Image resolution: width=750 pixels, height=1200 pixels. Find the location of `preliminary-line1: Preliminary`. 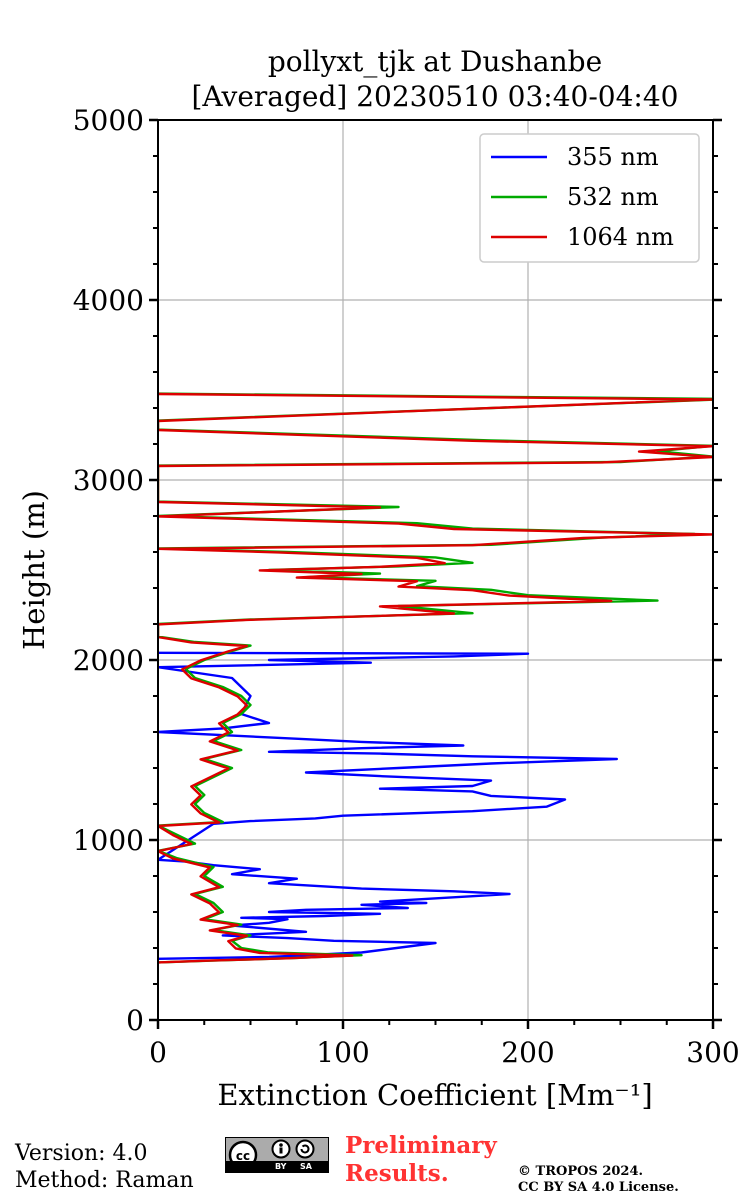

preliminary-line1: Preliminary is located at coordinates (421, 1145).